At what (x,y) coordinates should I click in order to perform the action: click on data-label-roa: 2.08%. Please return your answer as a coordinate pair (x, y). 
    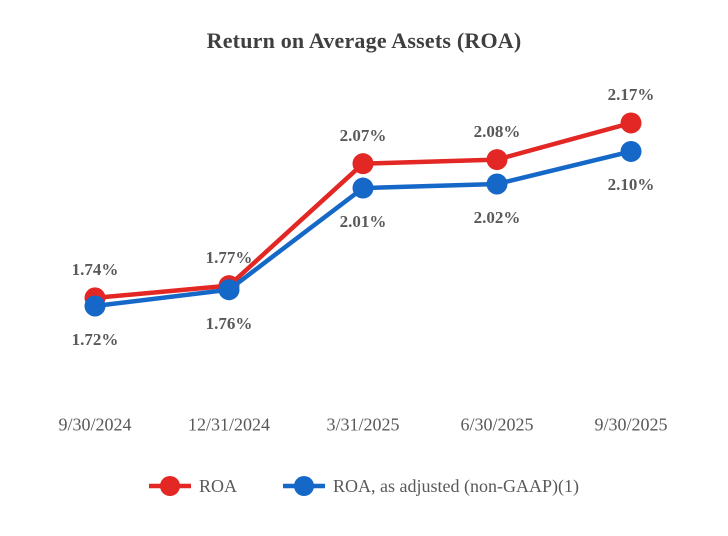
    Looking at the image, I should click on (497, 131).